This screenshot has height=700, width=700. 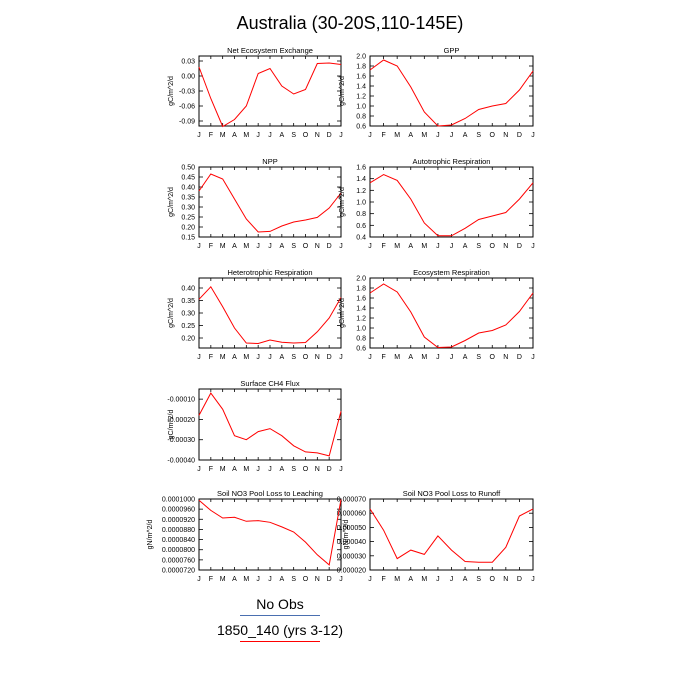 I want to click on y-tick-label: 0.0000920, so click(x=178, y=520).